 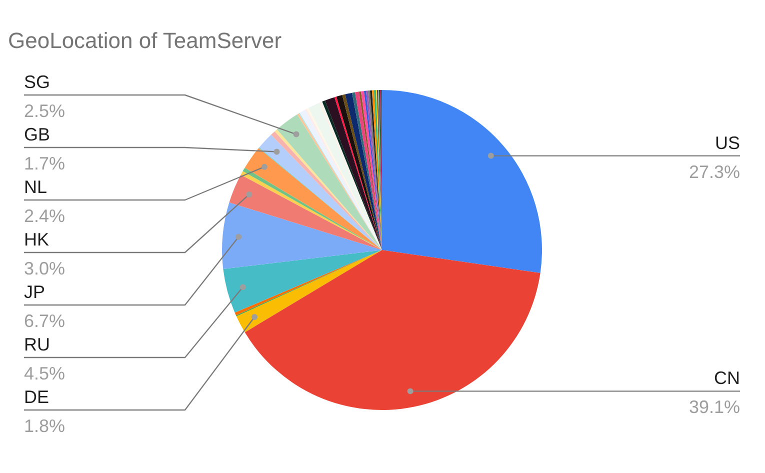 I want to click on data-label: 1.7%, so click(x=45, y=164).